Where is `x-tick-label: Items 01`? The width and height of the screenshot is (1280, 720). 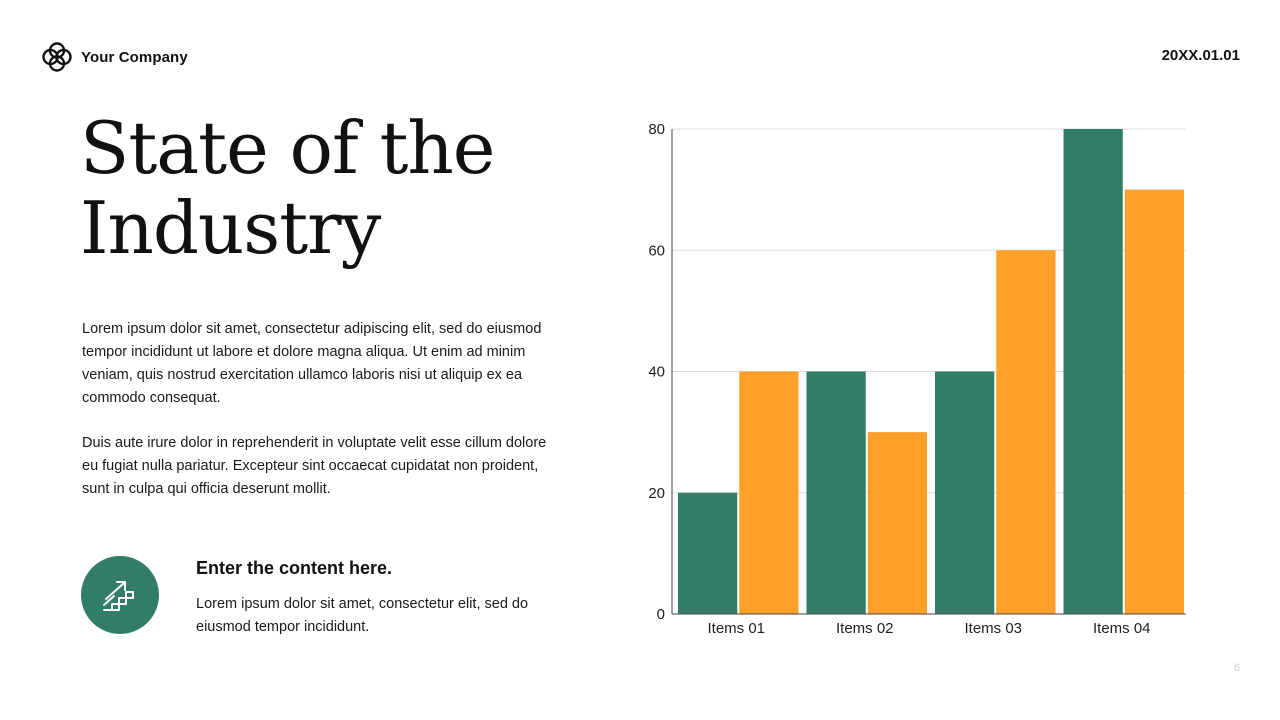 x-tick-label: Items 01 is located at coordinates (736, 628).